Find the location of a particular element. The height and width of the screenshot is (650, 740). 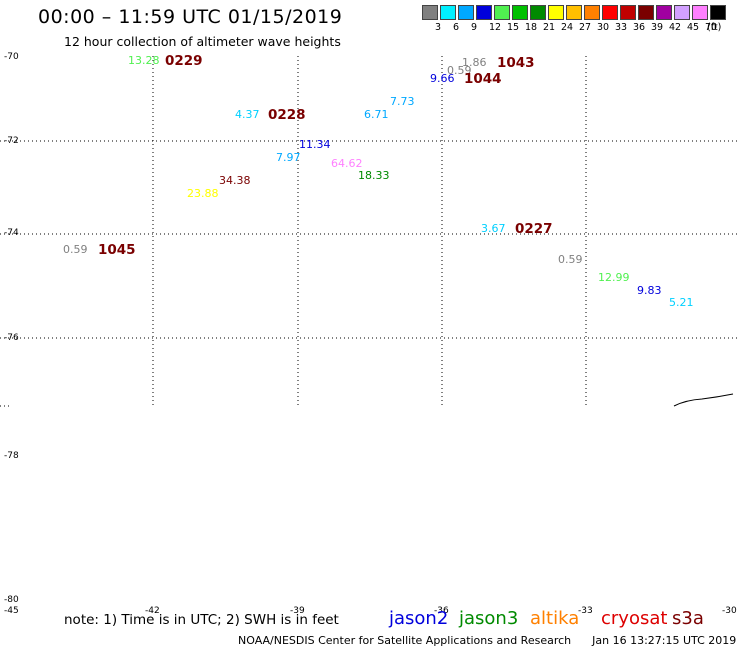

lat-label-74: -74 is located at coordinates (11, 233).